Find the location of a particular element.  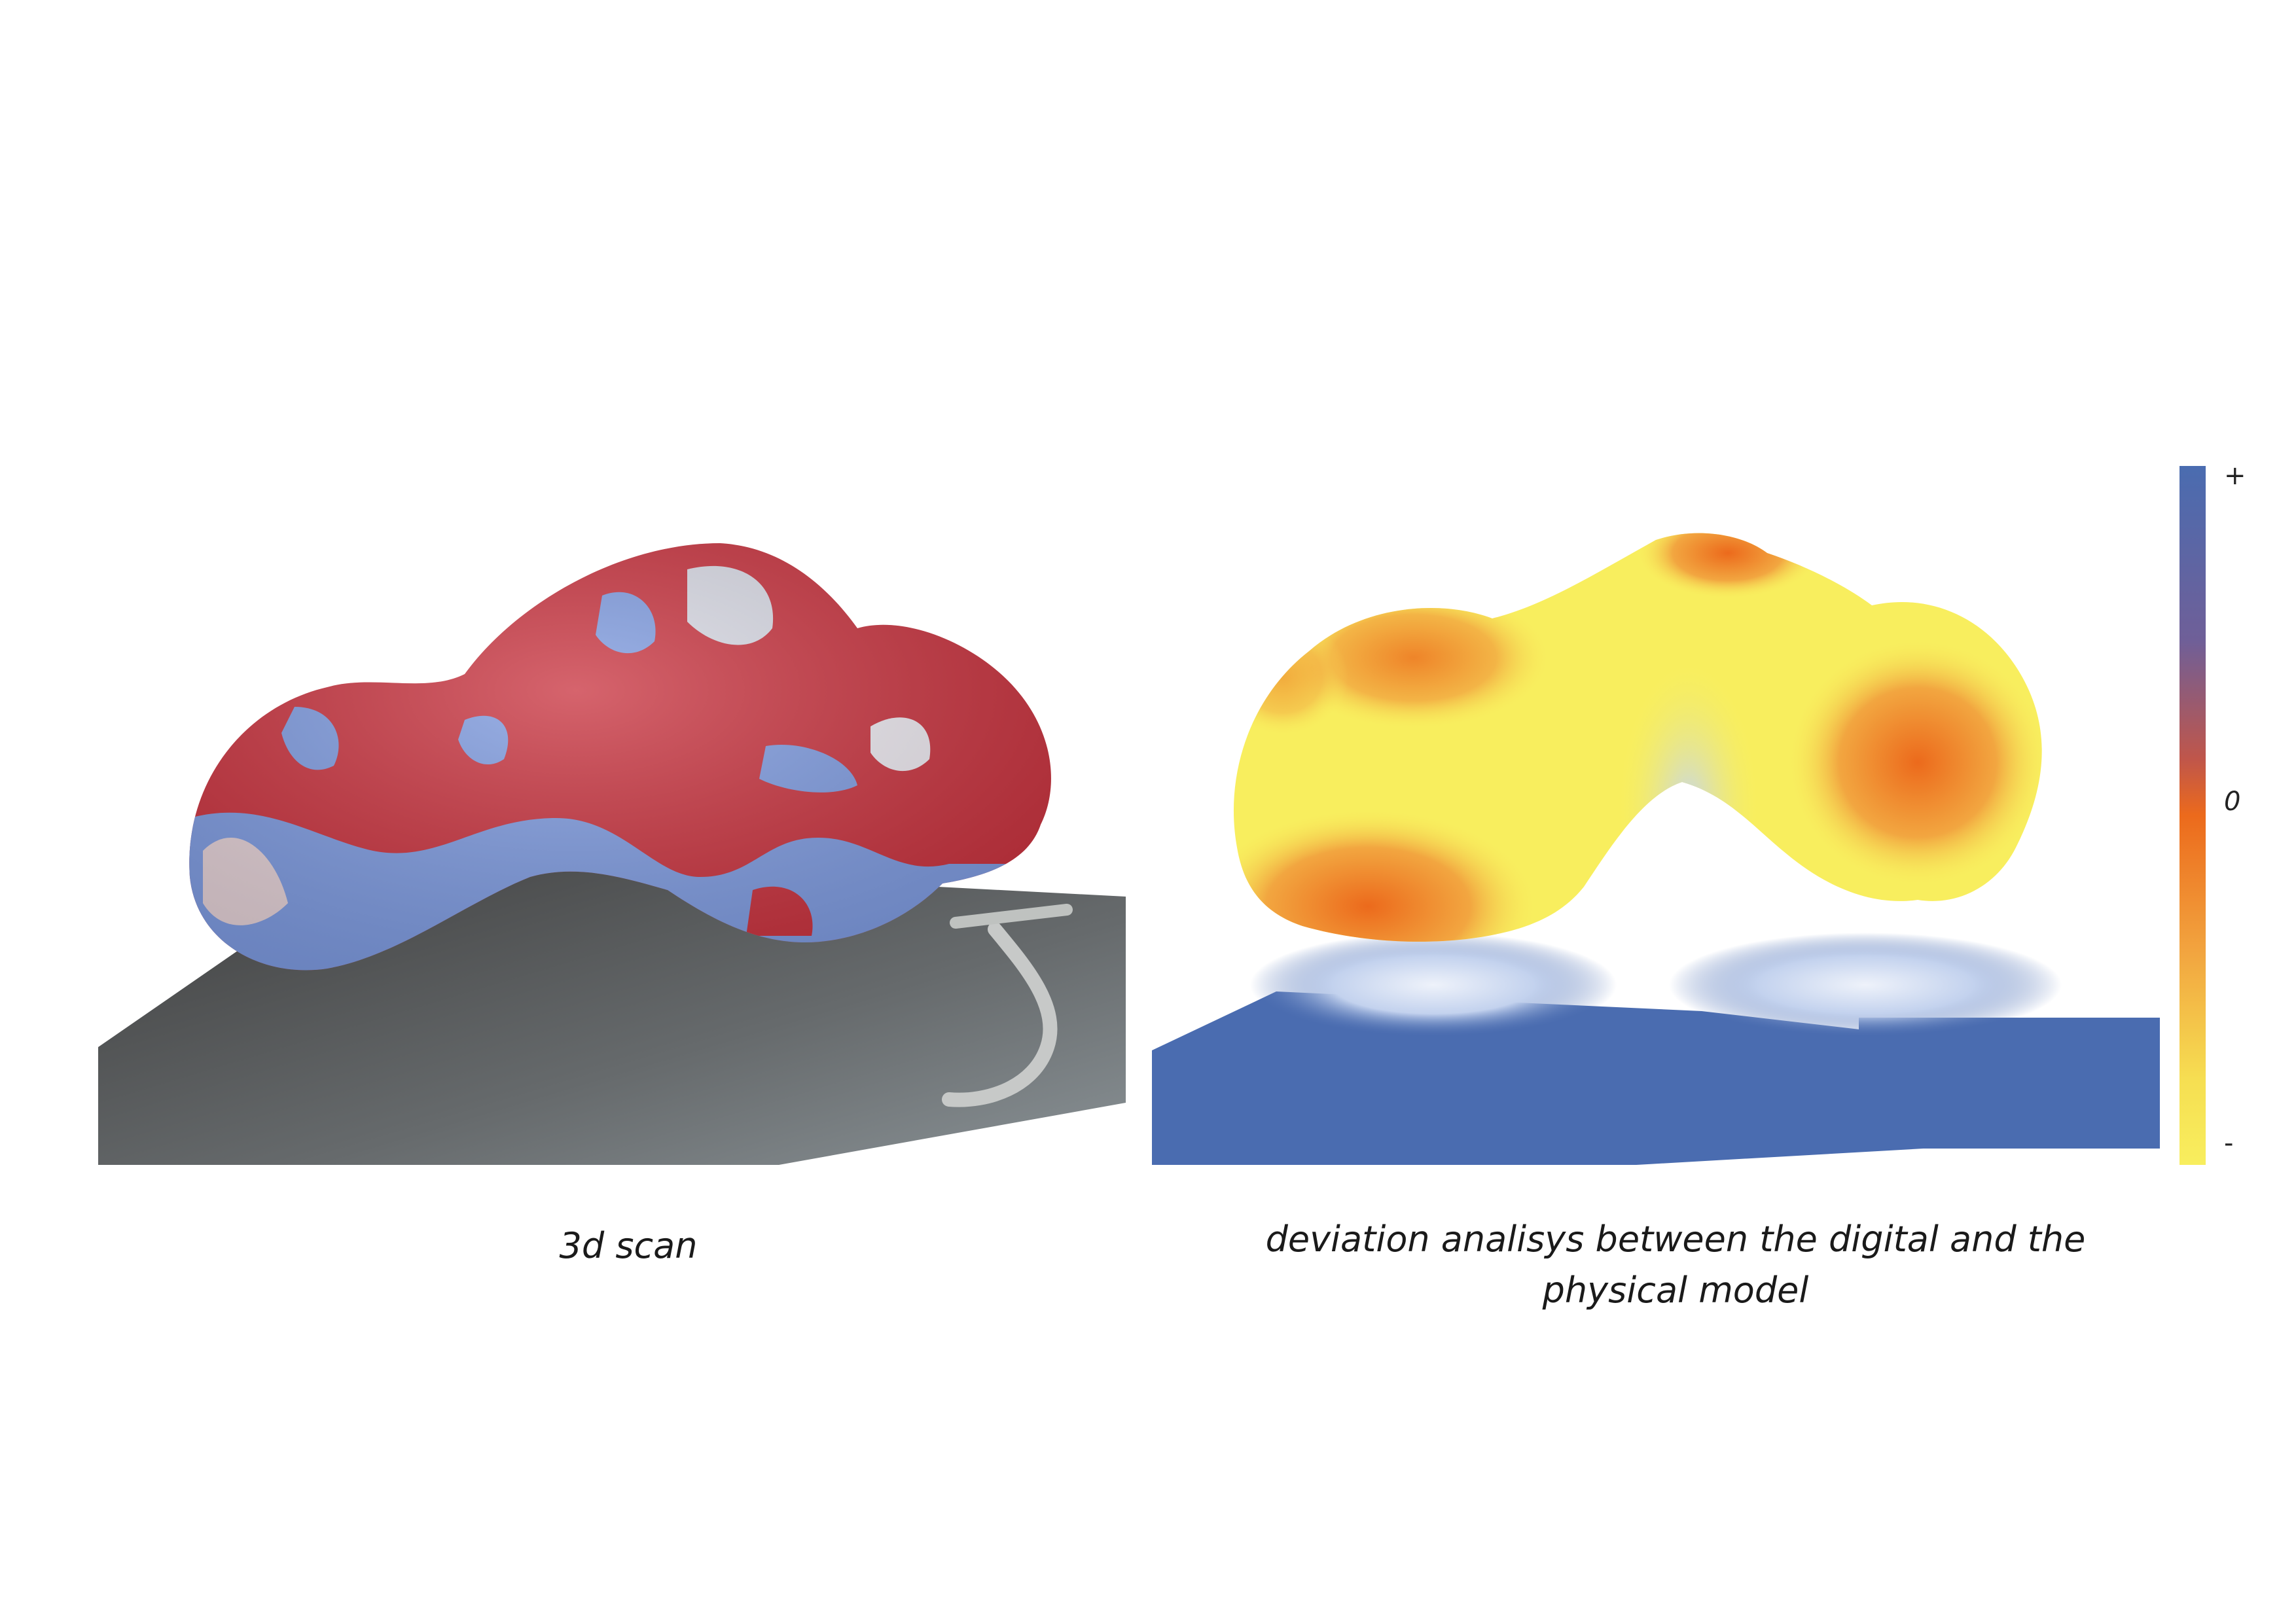

legend-mid-label: 0 is located at coordinates (2232, 802).